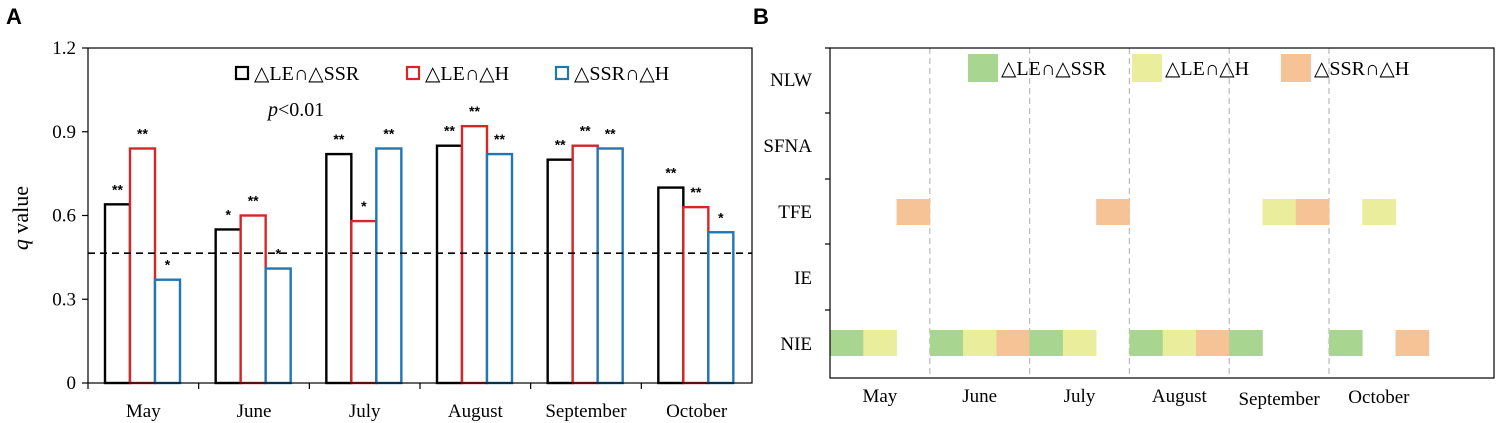 Image resolution: width=1497 pixels, height=423 pixels. I want to click on row-label: NLW, so click(791, 80).